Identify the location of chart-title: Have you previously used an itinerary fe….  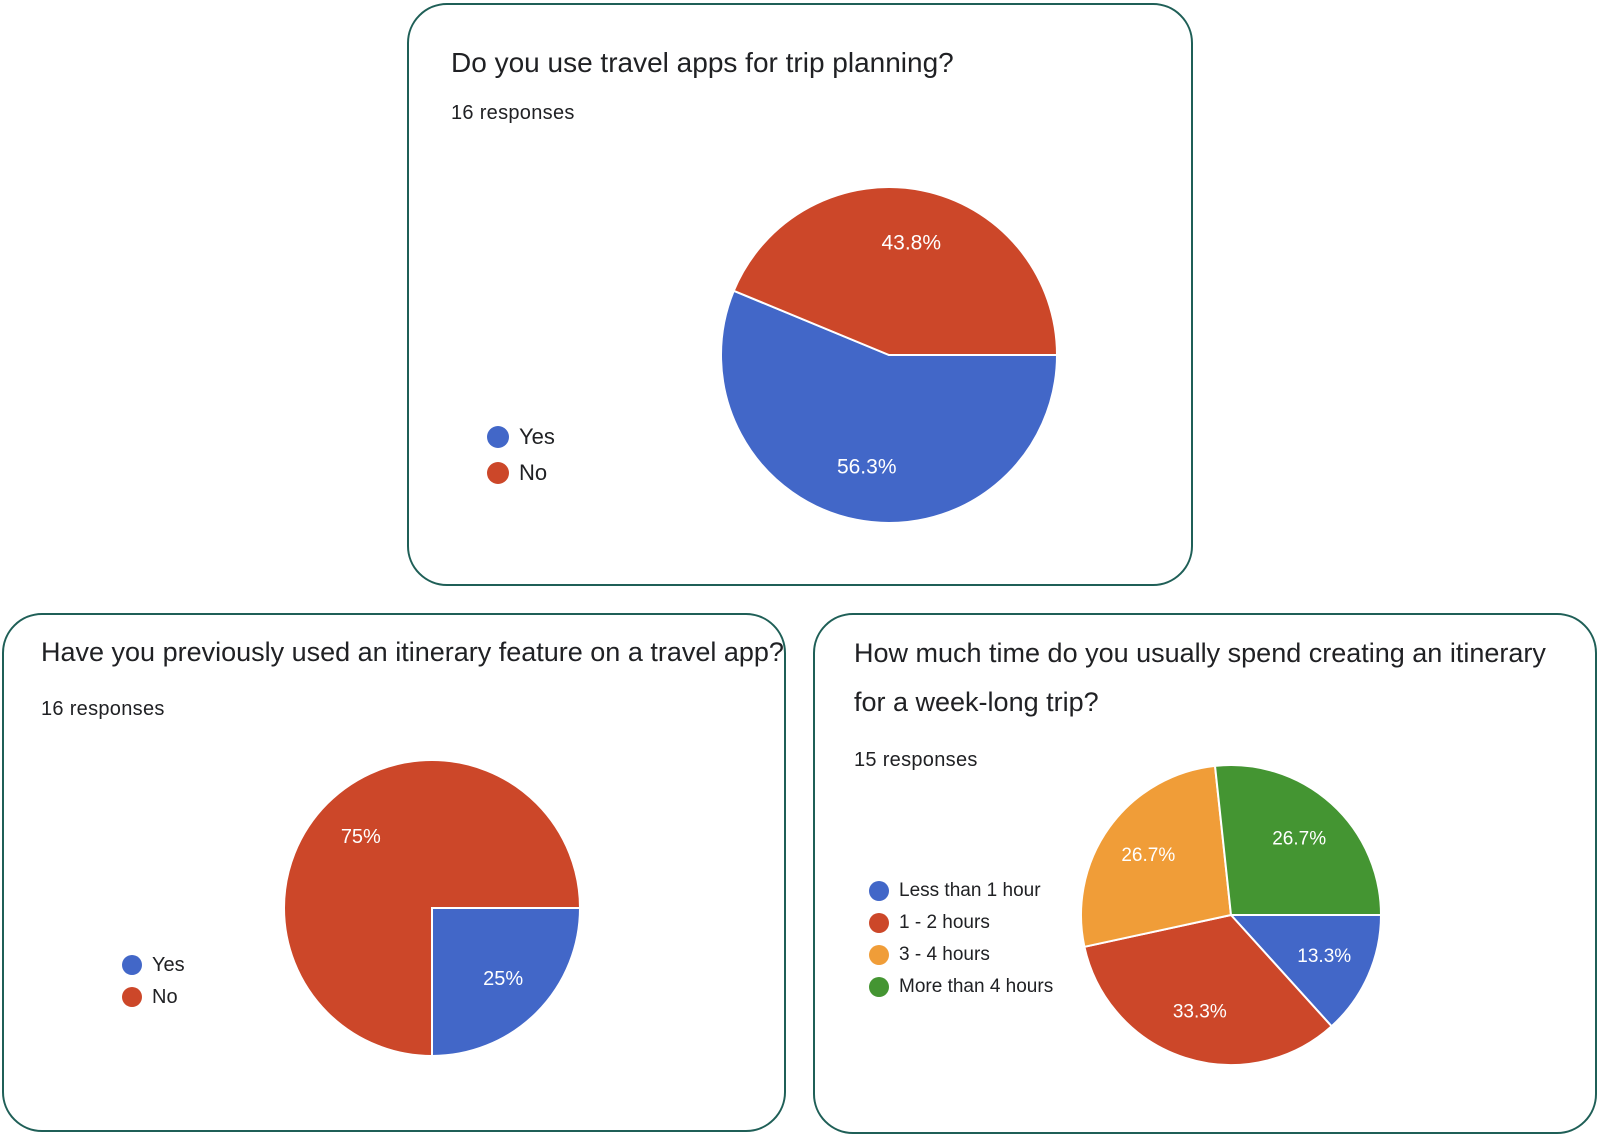
(412, 652).